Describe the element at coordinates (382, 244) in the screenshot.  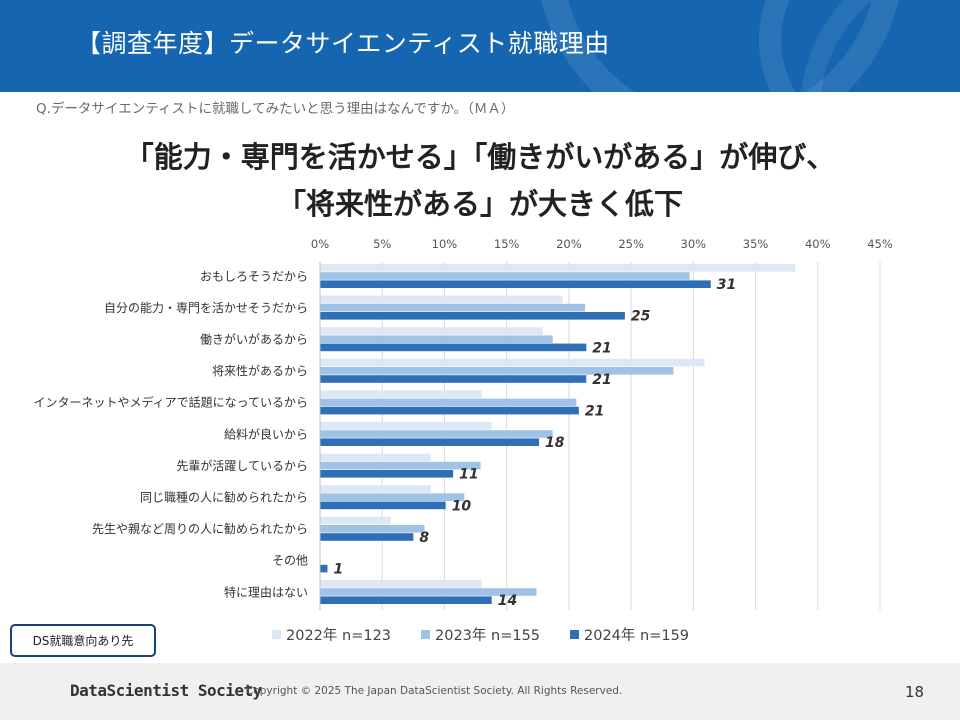
I see `x-tick-label: 5%` at that location.